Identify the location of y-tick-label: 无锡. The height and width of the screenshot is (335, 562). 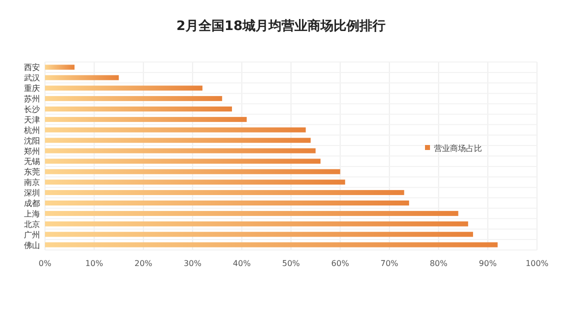
(32, 161).